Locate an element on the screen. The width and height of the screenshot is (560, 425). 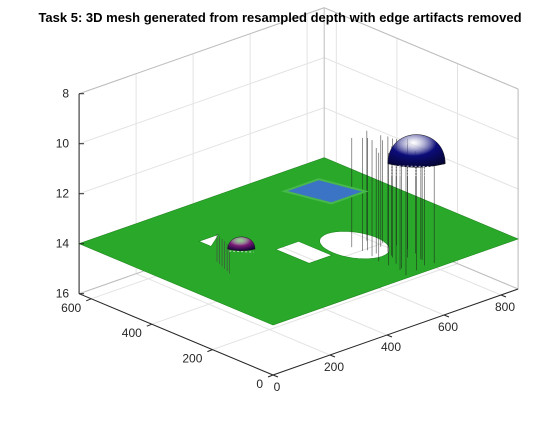
y-tick-label: 400 is located at coordinates (391, 347).